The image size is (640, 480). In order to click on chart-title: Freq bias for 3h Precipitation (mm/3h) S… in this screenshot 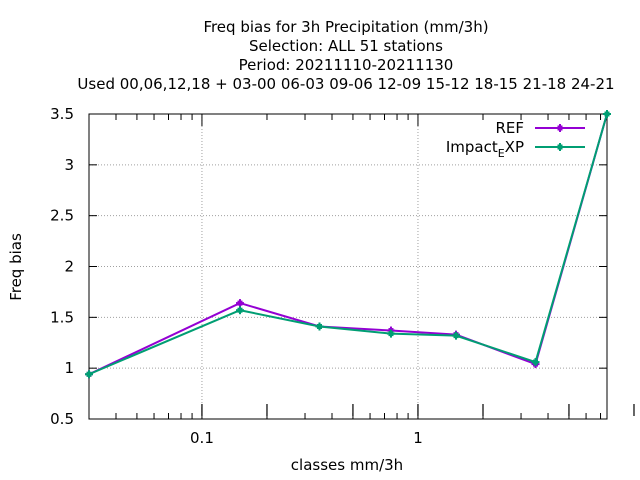, I will do `click(345, 55)`.